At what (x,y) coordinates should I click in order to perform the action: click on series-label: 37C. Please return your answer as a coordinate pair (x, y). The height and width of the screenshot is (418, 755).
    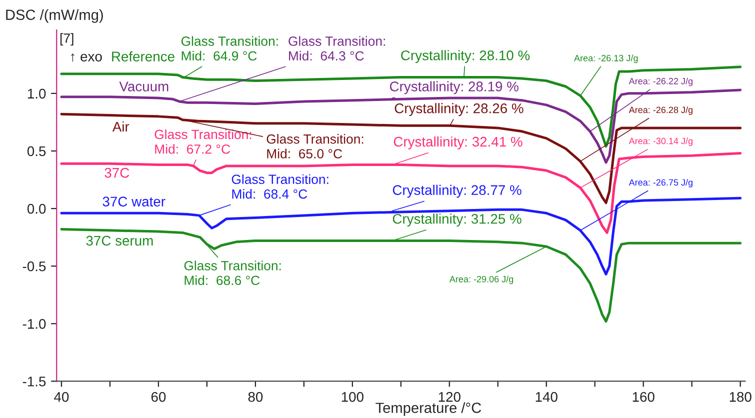
    Looking at the image, I should click on (117, 173).